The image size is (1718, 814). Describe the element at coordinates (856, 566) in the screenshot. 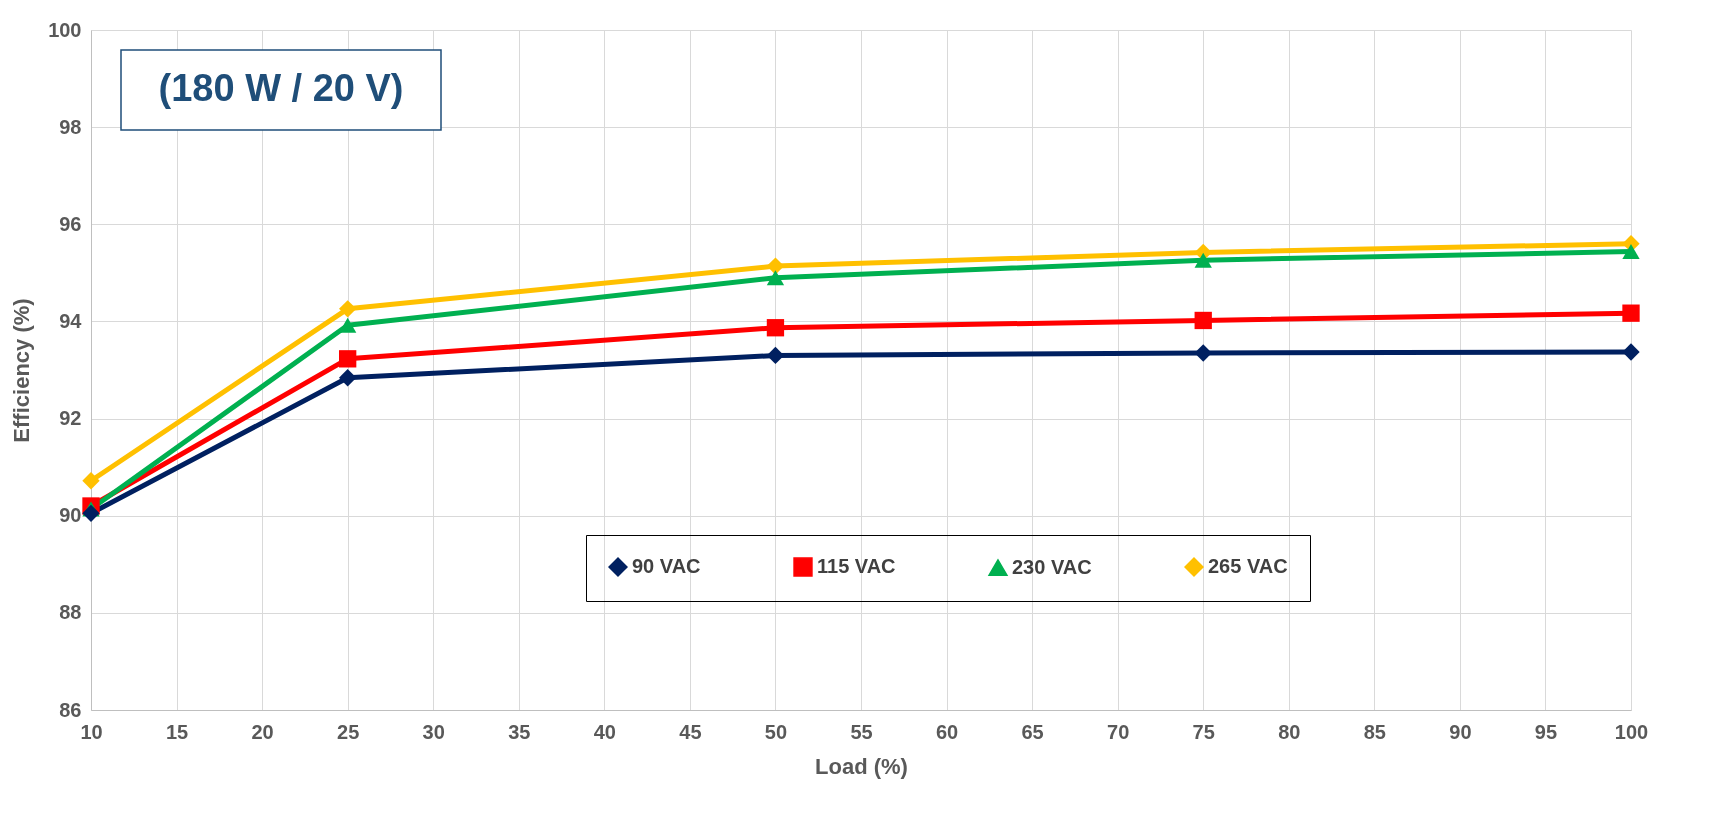

I see `legend-label: 115 VAC` at that location.